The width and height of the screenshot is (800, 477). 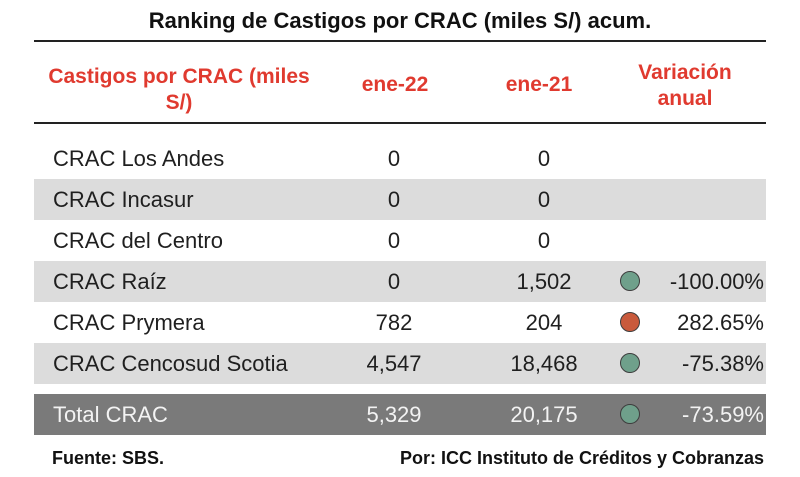 What do you see at coordinates (685, 85) in the screenshot?
I see `header-variation: Variación anual` at bounding box center [685, 85].